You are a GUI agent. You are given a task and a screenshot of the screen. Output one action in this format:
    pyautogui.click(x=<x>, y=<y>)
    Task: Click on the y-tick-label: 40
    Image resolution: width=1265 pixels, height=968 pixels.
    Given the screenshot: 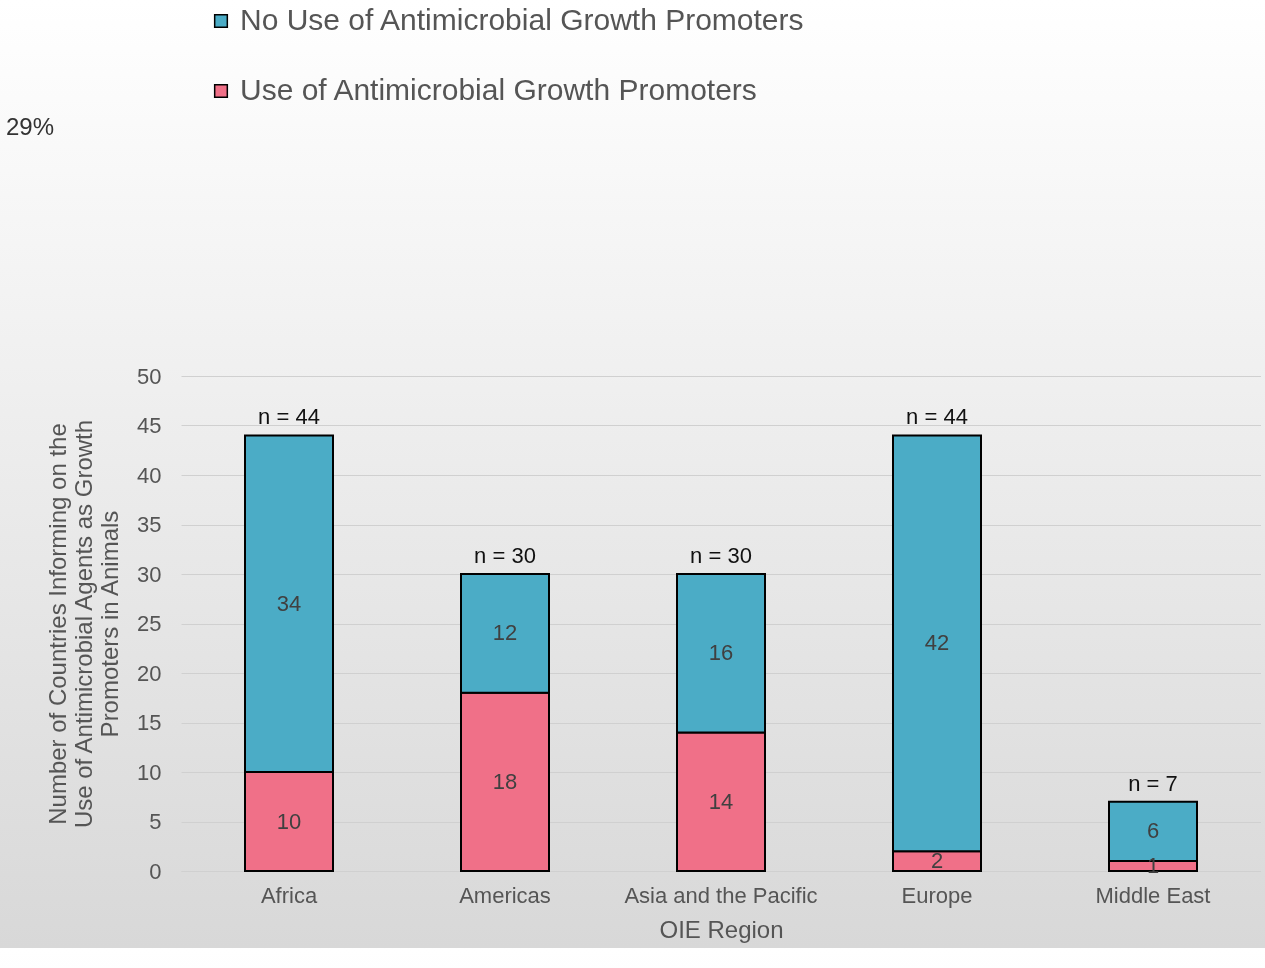 What is the action you would take?
    pyautogui.click(x=149, y=475)
    